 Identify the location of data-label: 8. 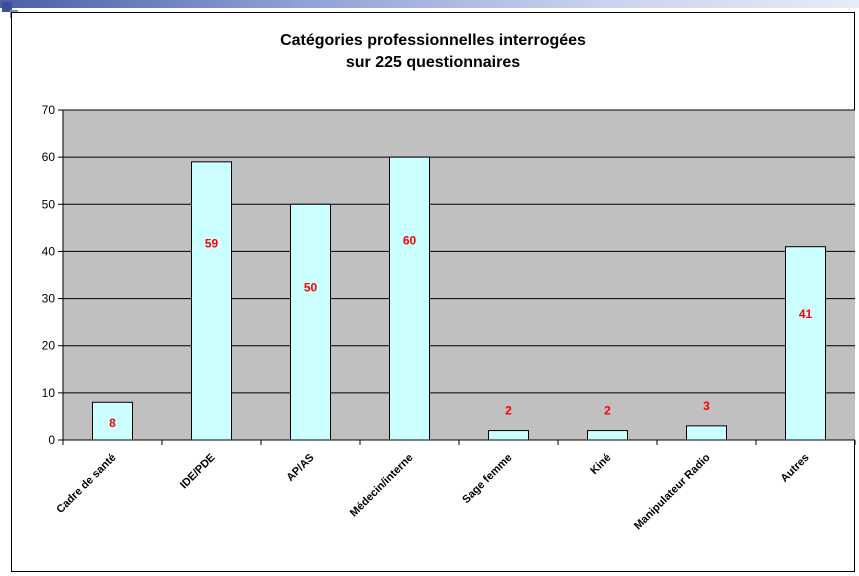
(112, 423).